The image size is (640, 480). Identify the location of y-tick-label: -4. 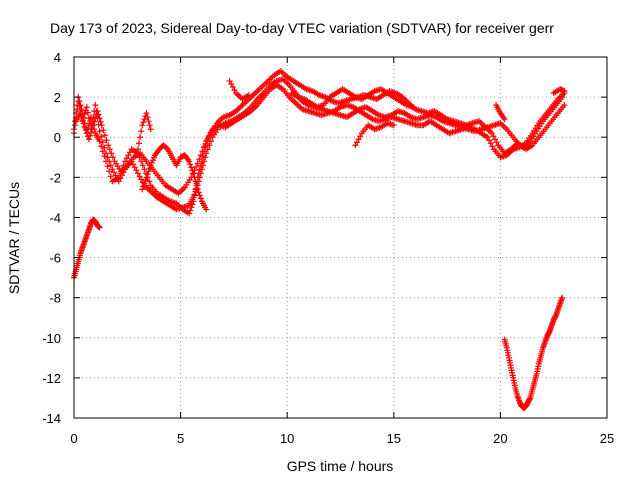
(55, 217).